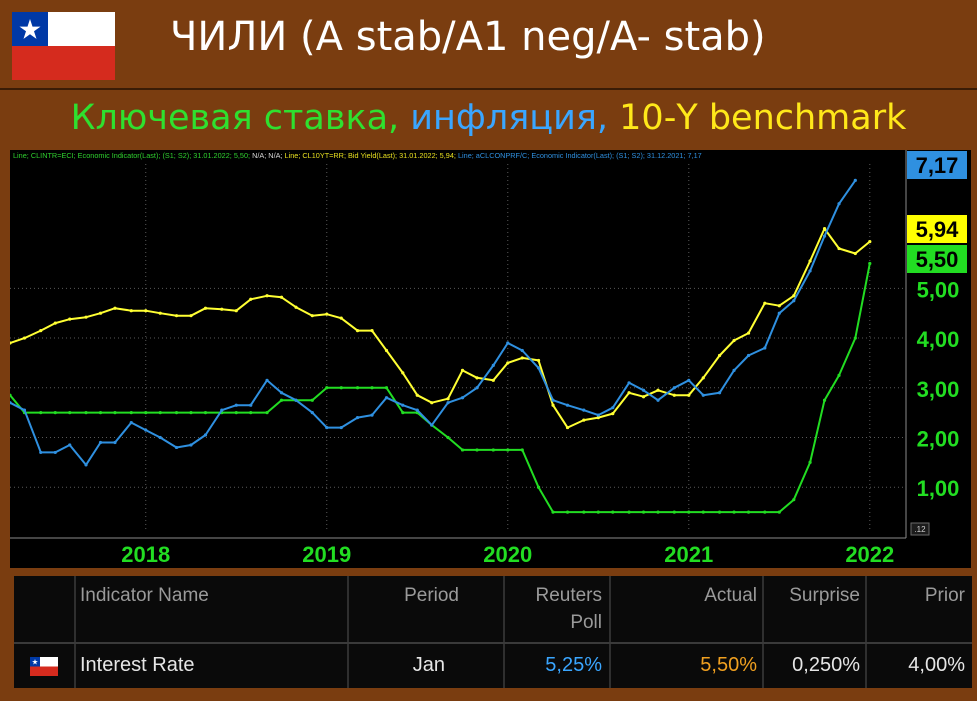 This screenshot has height=701, width=977. I want to click on header-surprise: Surprise, so click(824, 595).